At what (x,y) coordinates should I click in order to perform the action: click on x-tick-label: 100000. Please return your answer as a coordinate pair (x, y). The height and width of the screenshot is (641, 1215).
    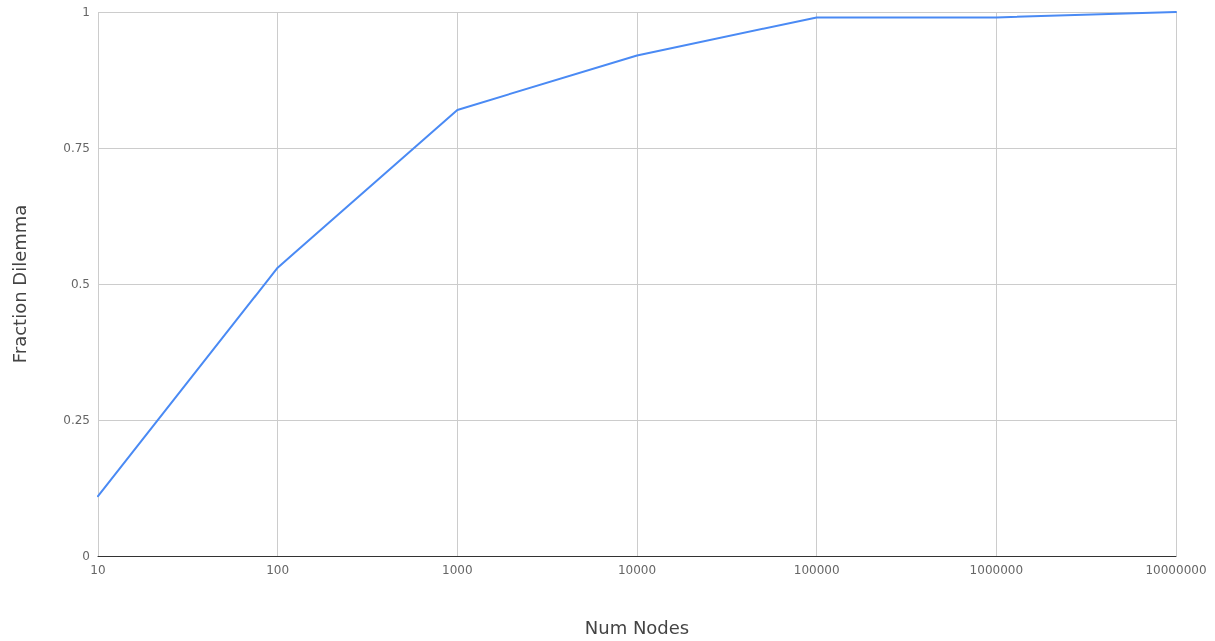
    Looking at the image, I should click on (816, 570).